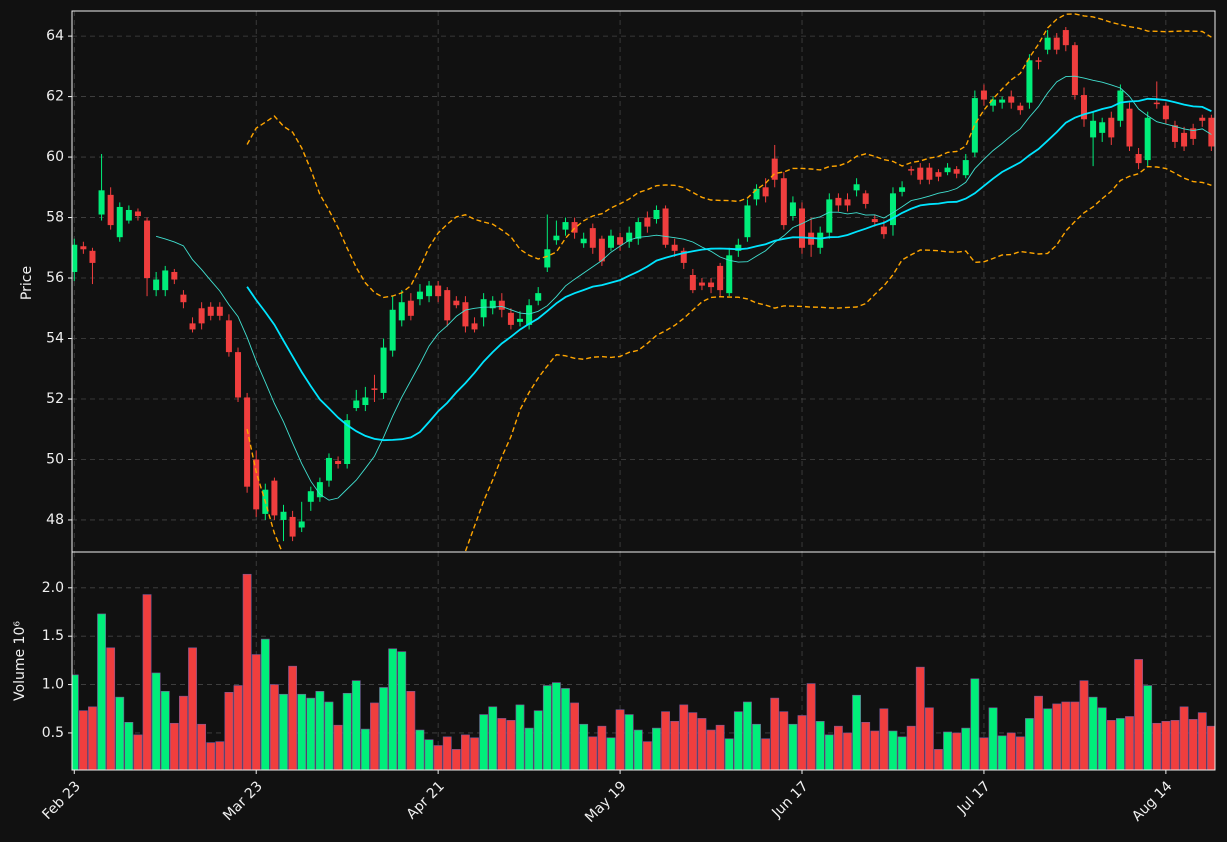  I want to click on y-tick-label: 58, so click(55, 218).